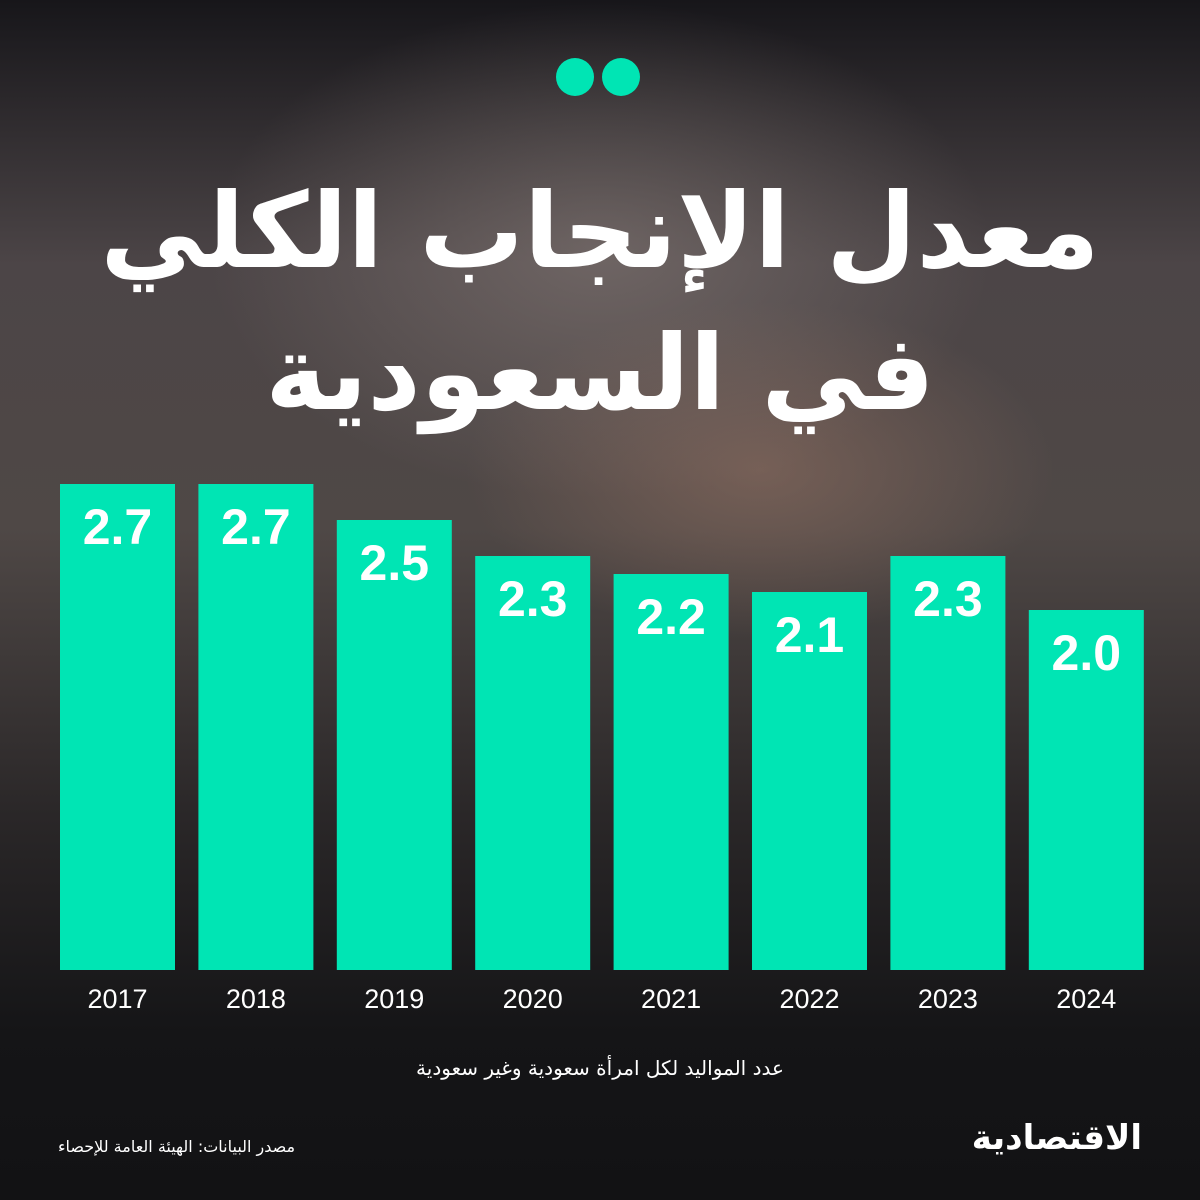 This screenshot has width=1200, height=1200. Describe the element at coordinates (600, 231) in the screenshot. I see `title-line-1: معدل الإنجاب الكلي` at that location.